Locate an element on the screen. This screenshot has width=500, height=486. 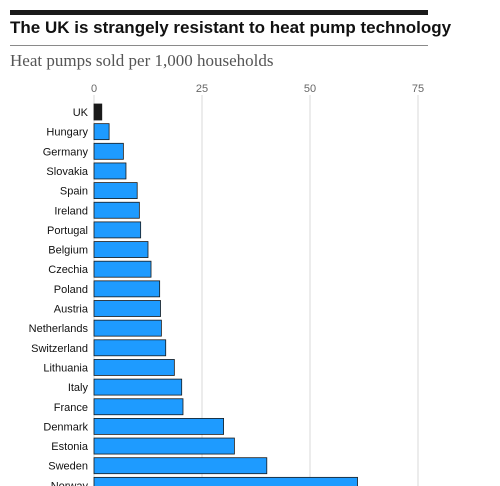
category-label: Netherlands is located at coordinates (59, 329).